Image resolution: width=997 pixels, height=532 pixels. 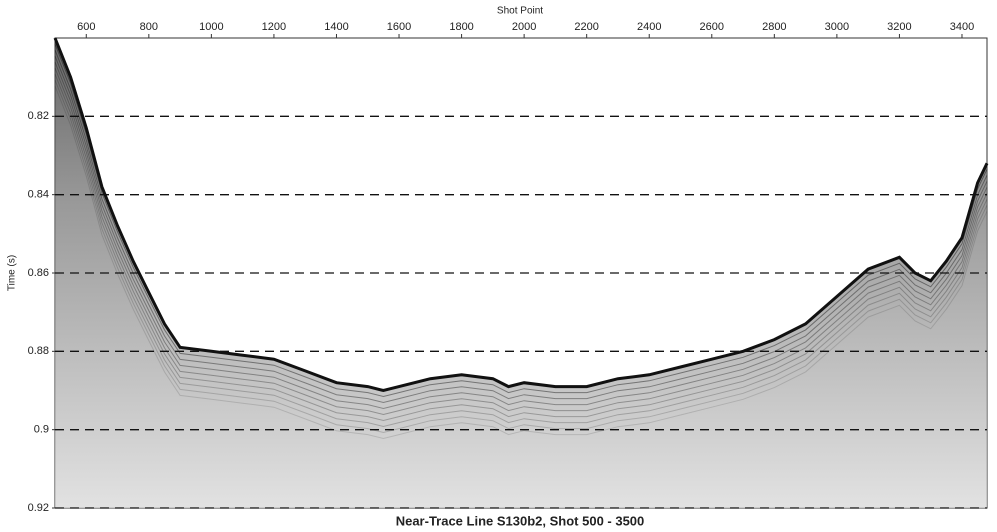 What do you see at coordinates (38, 195) in the screenshot?
I see `y-tick-label: 0.84` at bounding box center [38, 195].